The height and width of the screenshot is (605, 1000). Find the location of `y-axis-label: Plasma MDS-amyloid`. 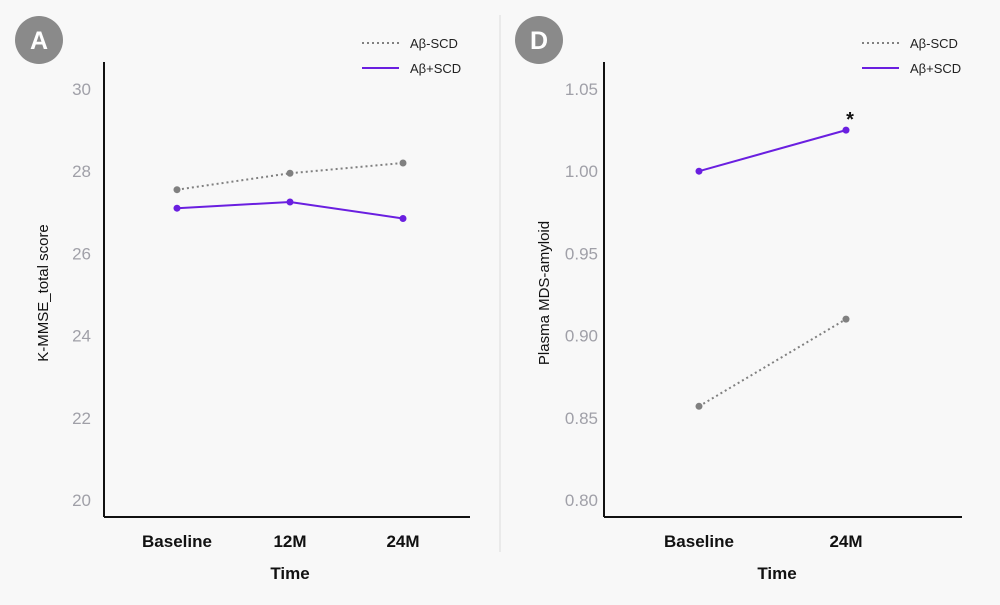

y-axis-label: Plasma MDS-amyloid is located at coordinates (544, 293).